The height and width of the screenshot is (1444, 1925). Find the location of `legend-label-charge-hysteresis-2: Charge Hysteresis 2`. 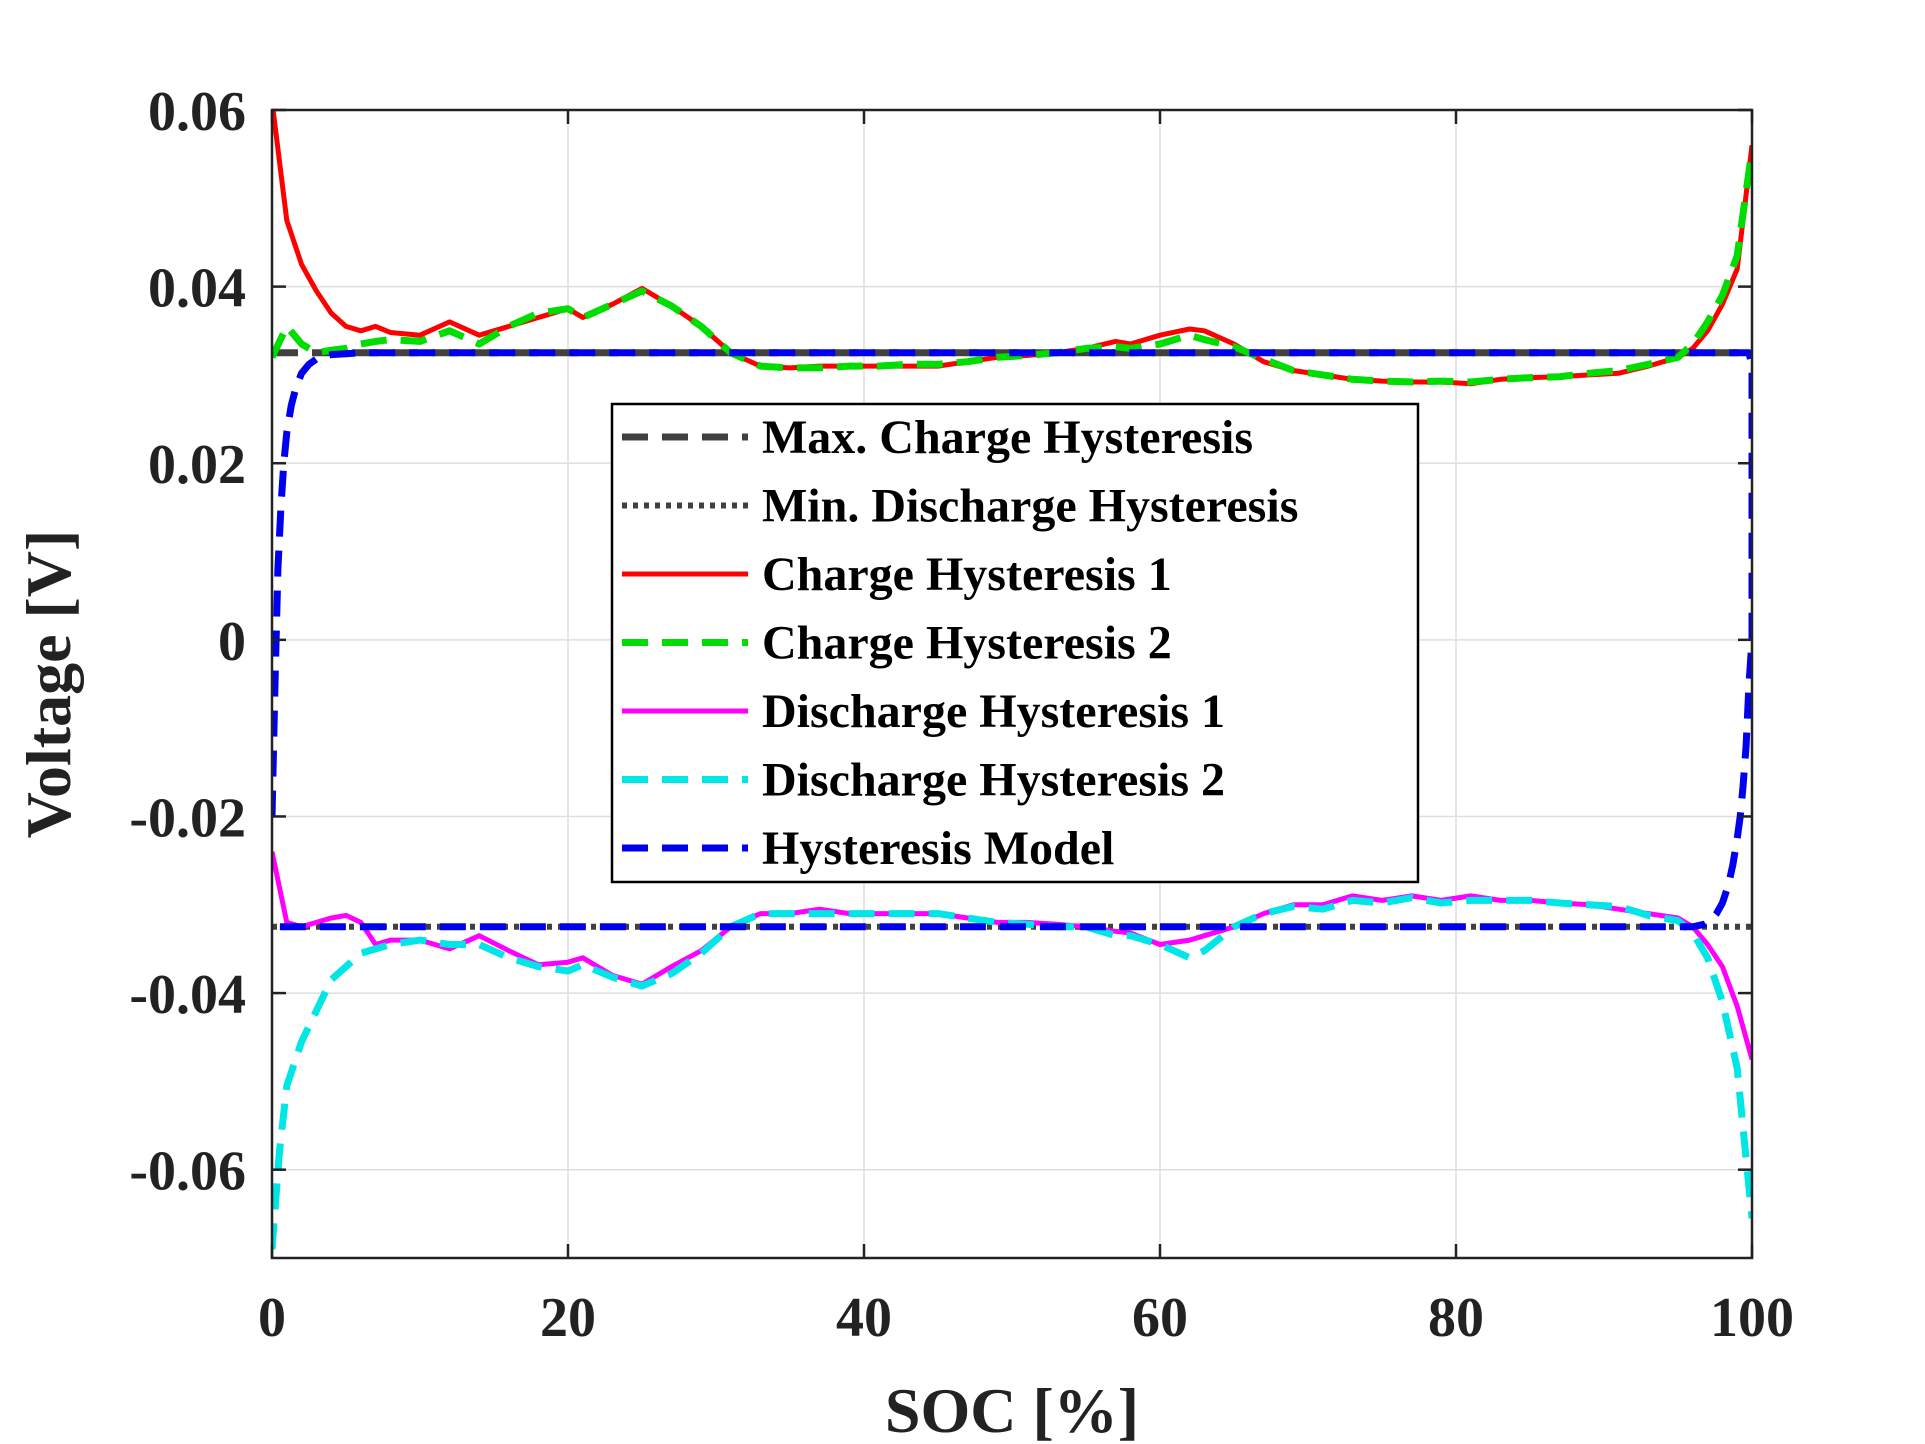

legend-label-charge-hysteresis-2: Charge Hysteresis 2 is located at coordinates (967, 643).